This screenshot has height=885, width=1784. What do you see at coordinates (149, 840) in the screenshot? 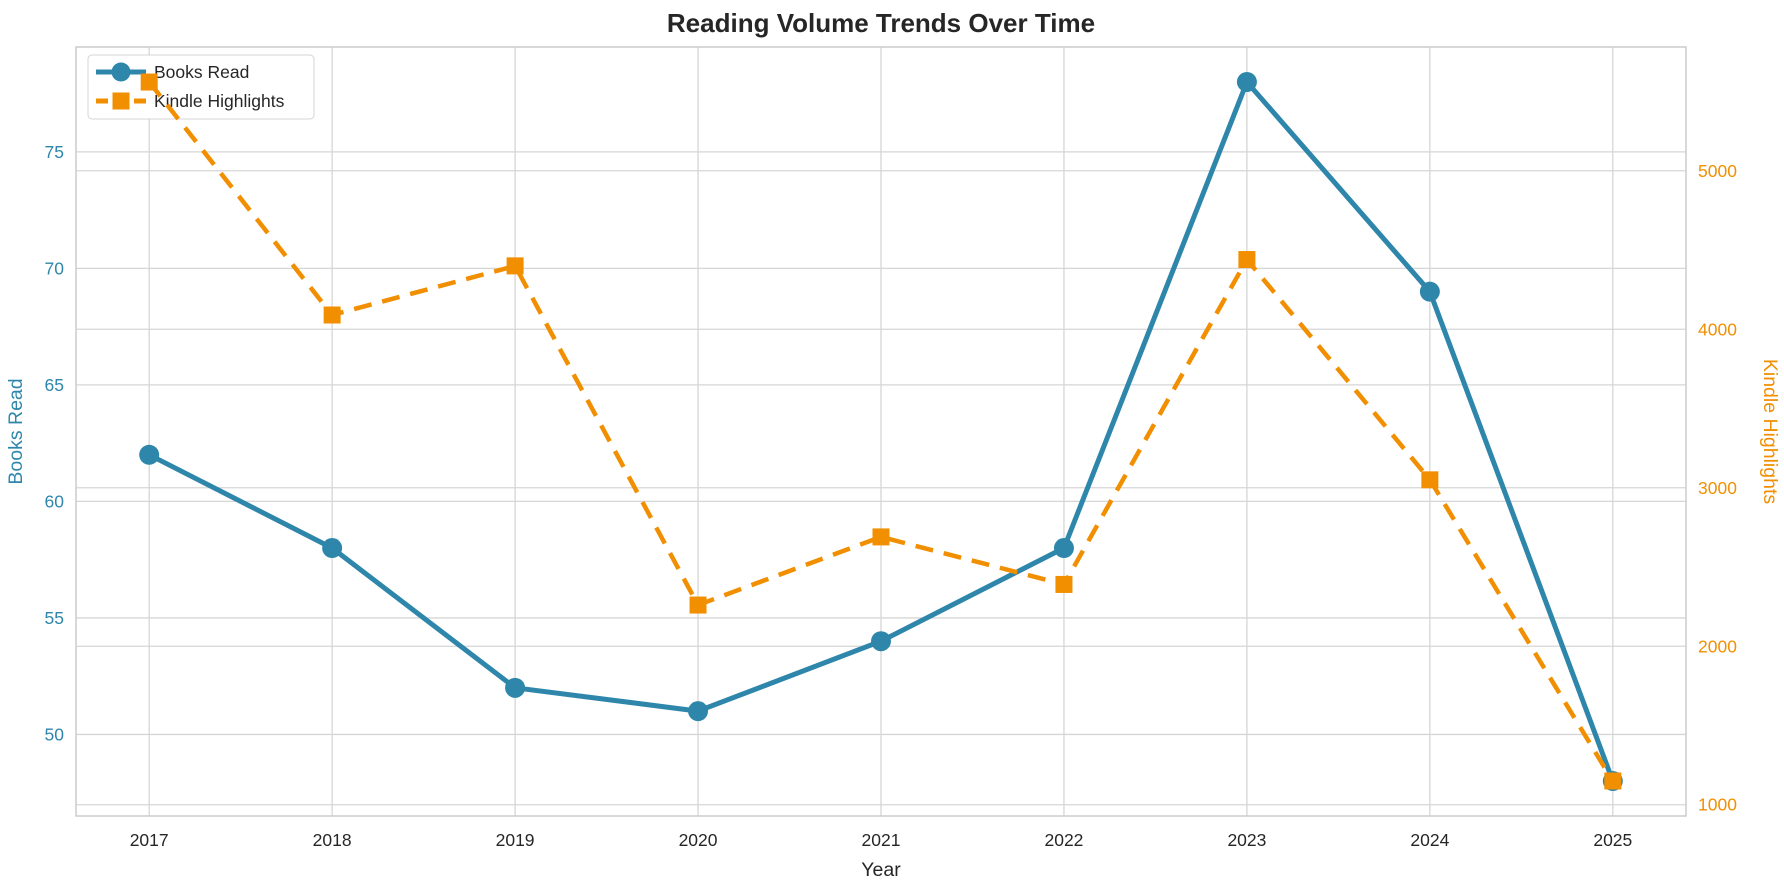
I see `x-tick-label: 2017` at bounding box center [149, 840].